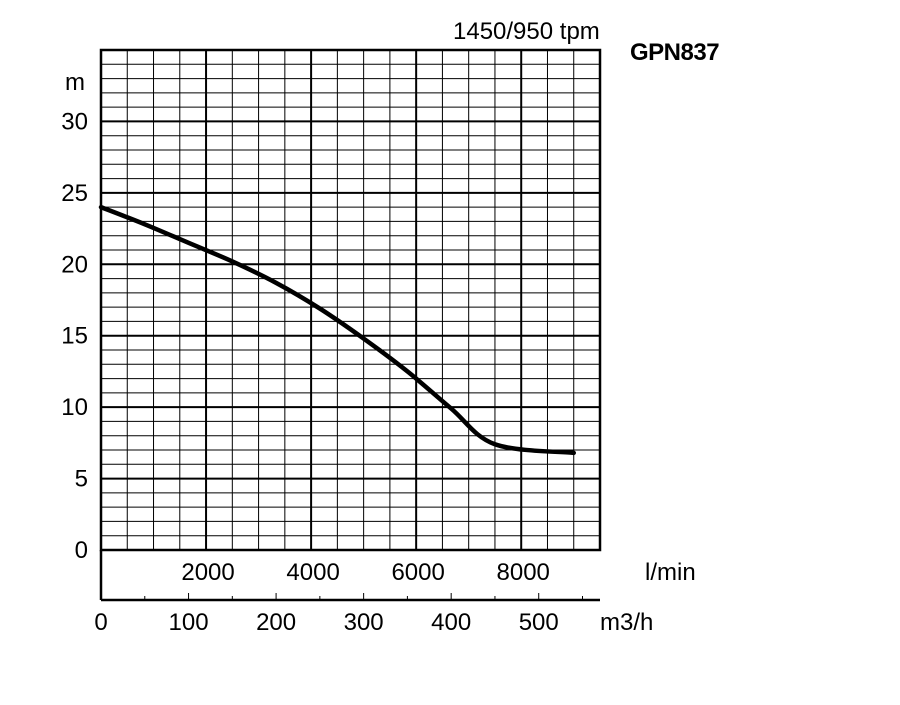 This screenshot has width=900, height=705. What do you see at coordinates (74, 121) in the screenshot?
I see `y-tick-label: 30` at bounding box center [74, 121].